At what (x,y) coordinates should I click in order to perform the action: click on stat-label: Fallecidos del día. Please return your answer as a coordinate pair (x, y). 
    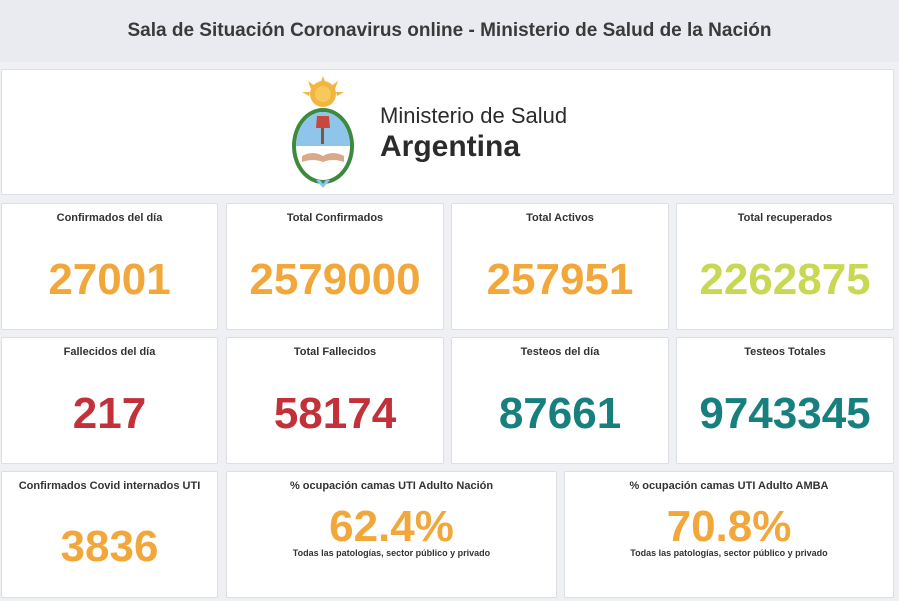
    Looking at the image, I should click on (109, 352).